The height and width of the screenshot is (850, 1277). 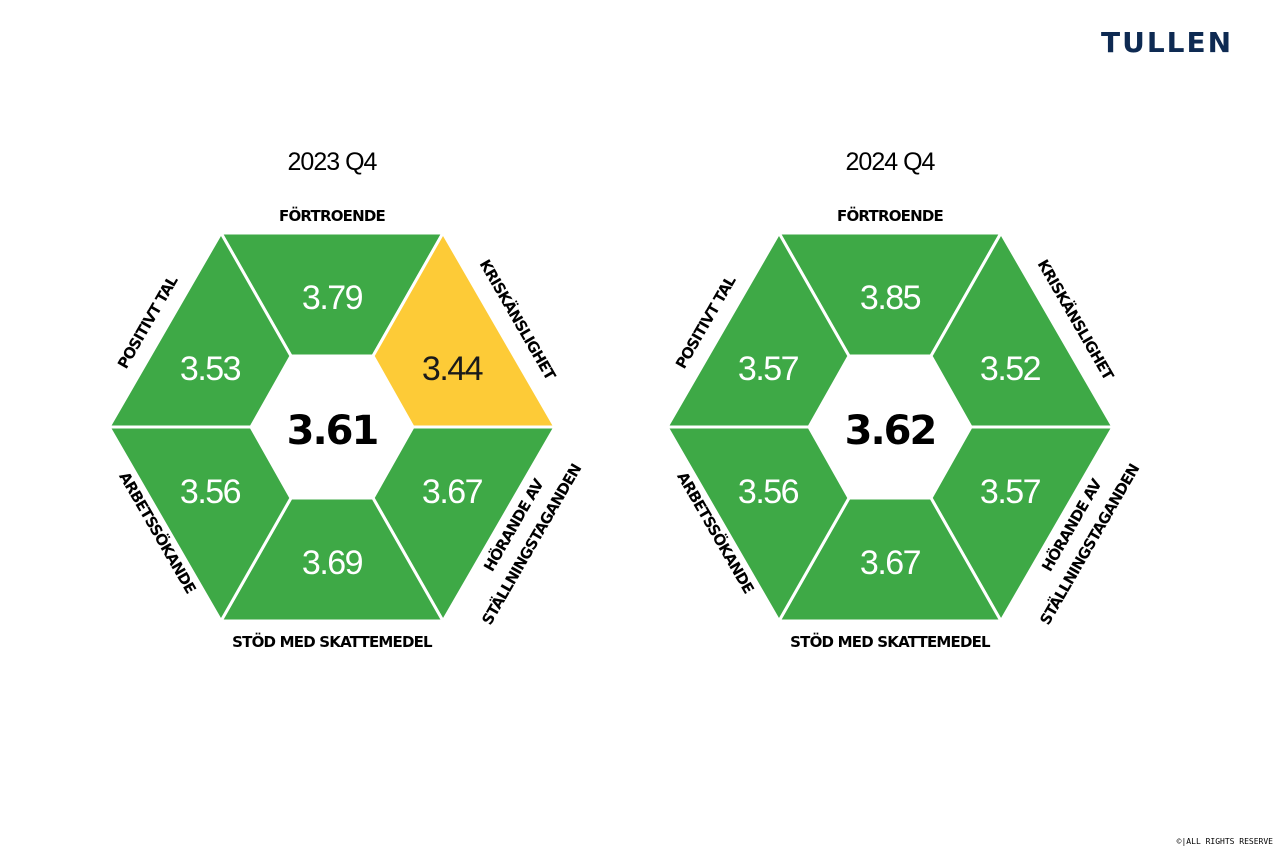 I want to click on period-title: 2023 Q4, so click(x=333, y=162).